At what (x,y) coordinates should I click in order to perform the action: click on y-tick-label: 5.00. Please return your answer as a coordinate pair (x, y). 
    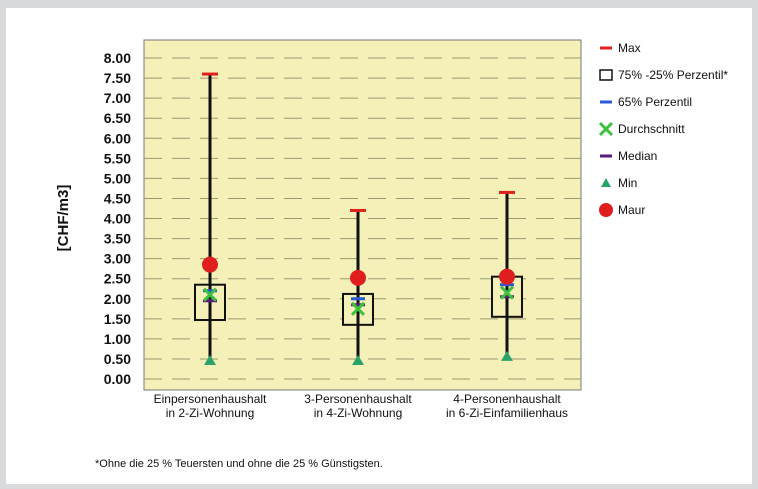
    Looking at the image, I should click on (117, 178).